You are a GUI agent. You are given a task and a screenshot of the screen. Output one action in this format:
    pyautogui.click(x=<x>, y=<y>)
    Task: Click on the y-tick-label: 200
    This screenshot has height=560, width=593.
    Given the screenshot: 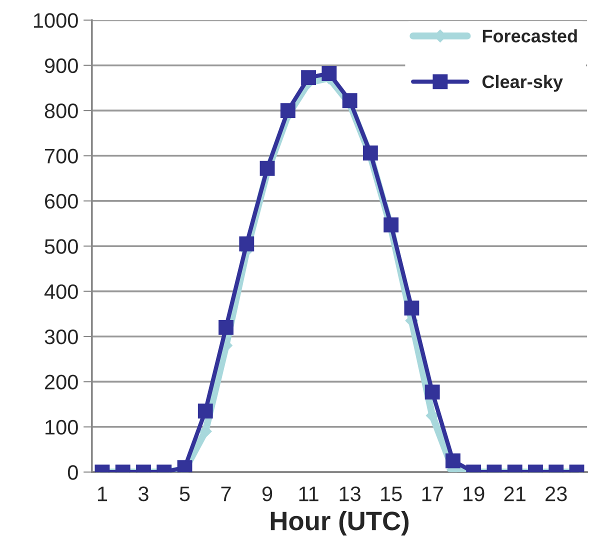 What is the action you would take?
    pyautogui.click(x=61, y=382)
    